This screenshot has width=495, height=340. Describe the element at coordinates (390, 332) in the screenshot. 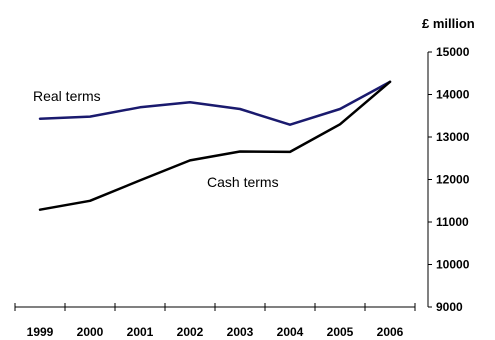

I see `x-tick-label: 2006` at that location.